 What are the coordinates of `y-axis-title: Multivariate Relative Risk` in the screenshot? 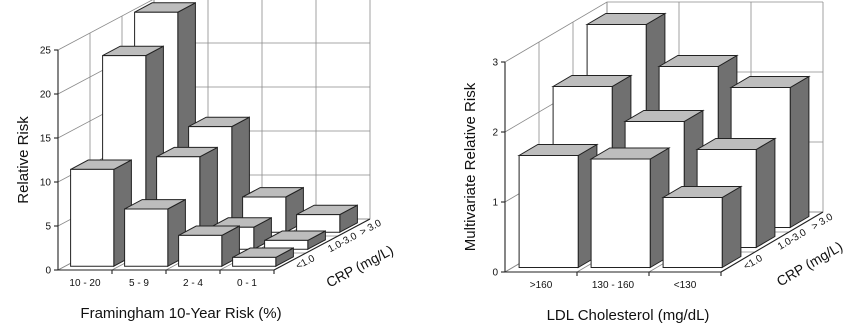 It's located at (470, 166).